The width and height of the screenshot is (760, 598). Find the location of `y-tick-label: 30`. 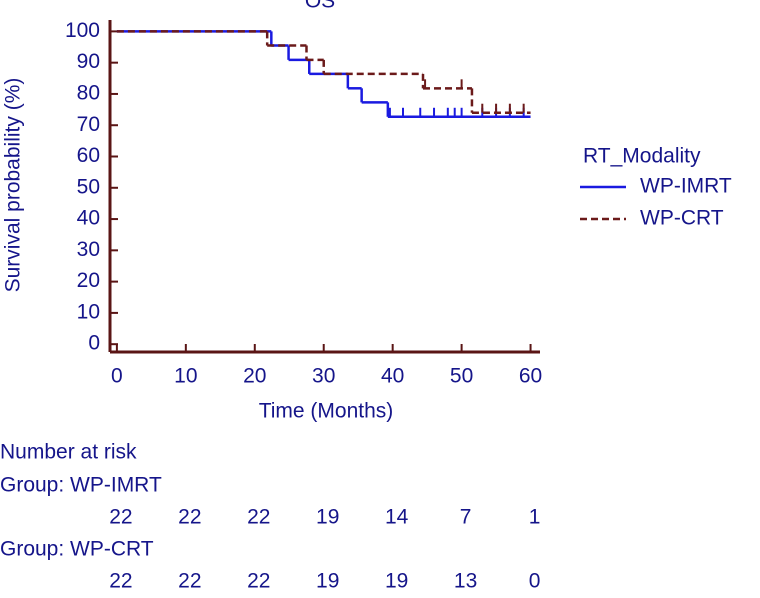

y-tick-label: 30 is located at coordinates (88, 249).